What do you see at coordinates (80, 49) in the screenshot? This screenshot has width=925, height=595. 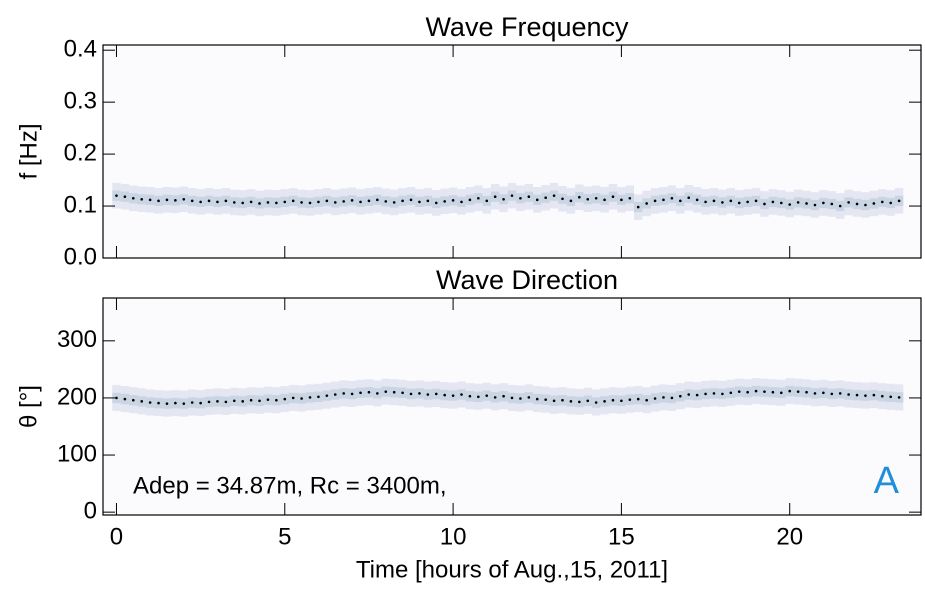 I see `y-tick-label: 0.4` at bounding box center [80, 49].